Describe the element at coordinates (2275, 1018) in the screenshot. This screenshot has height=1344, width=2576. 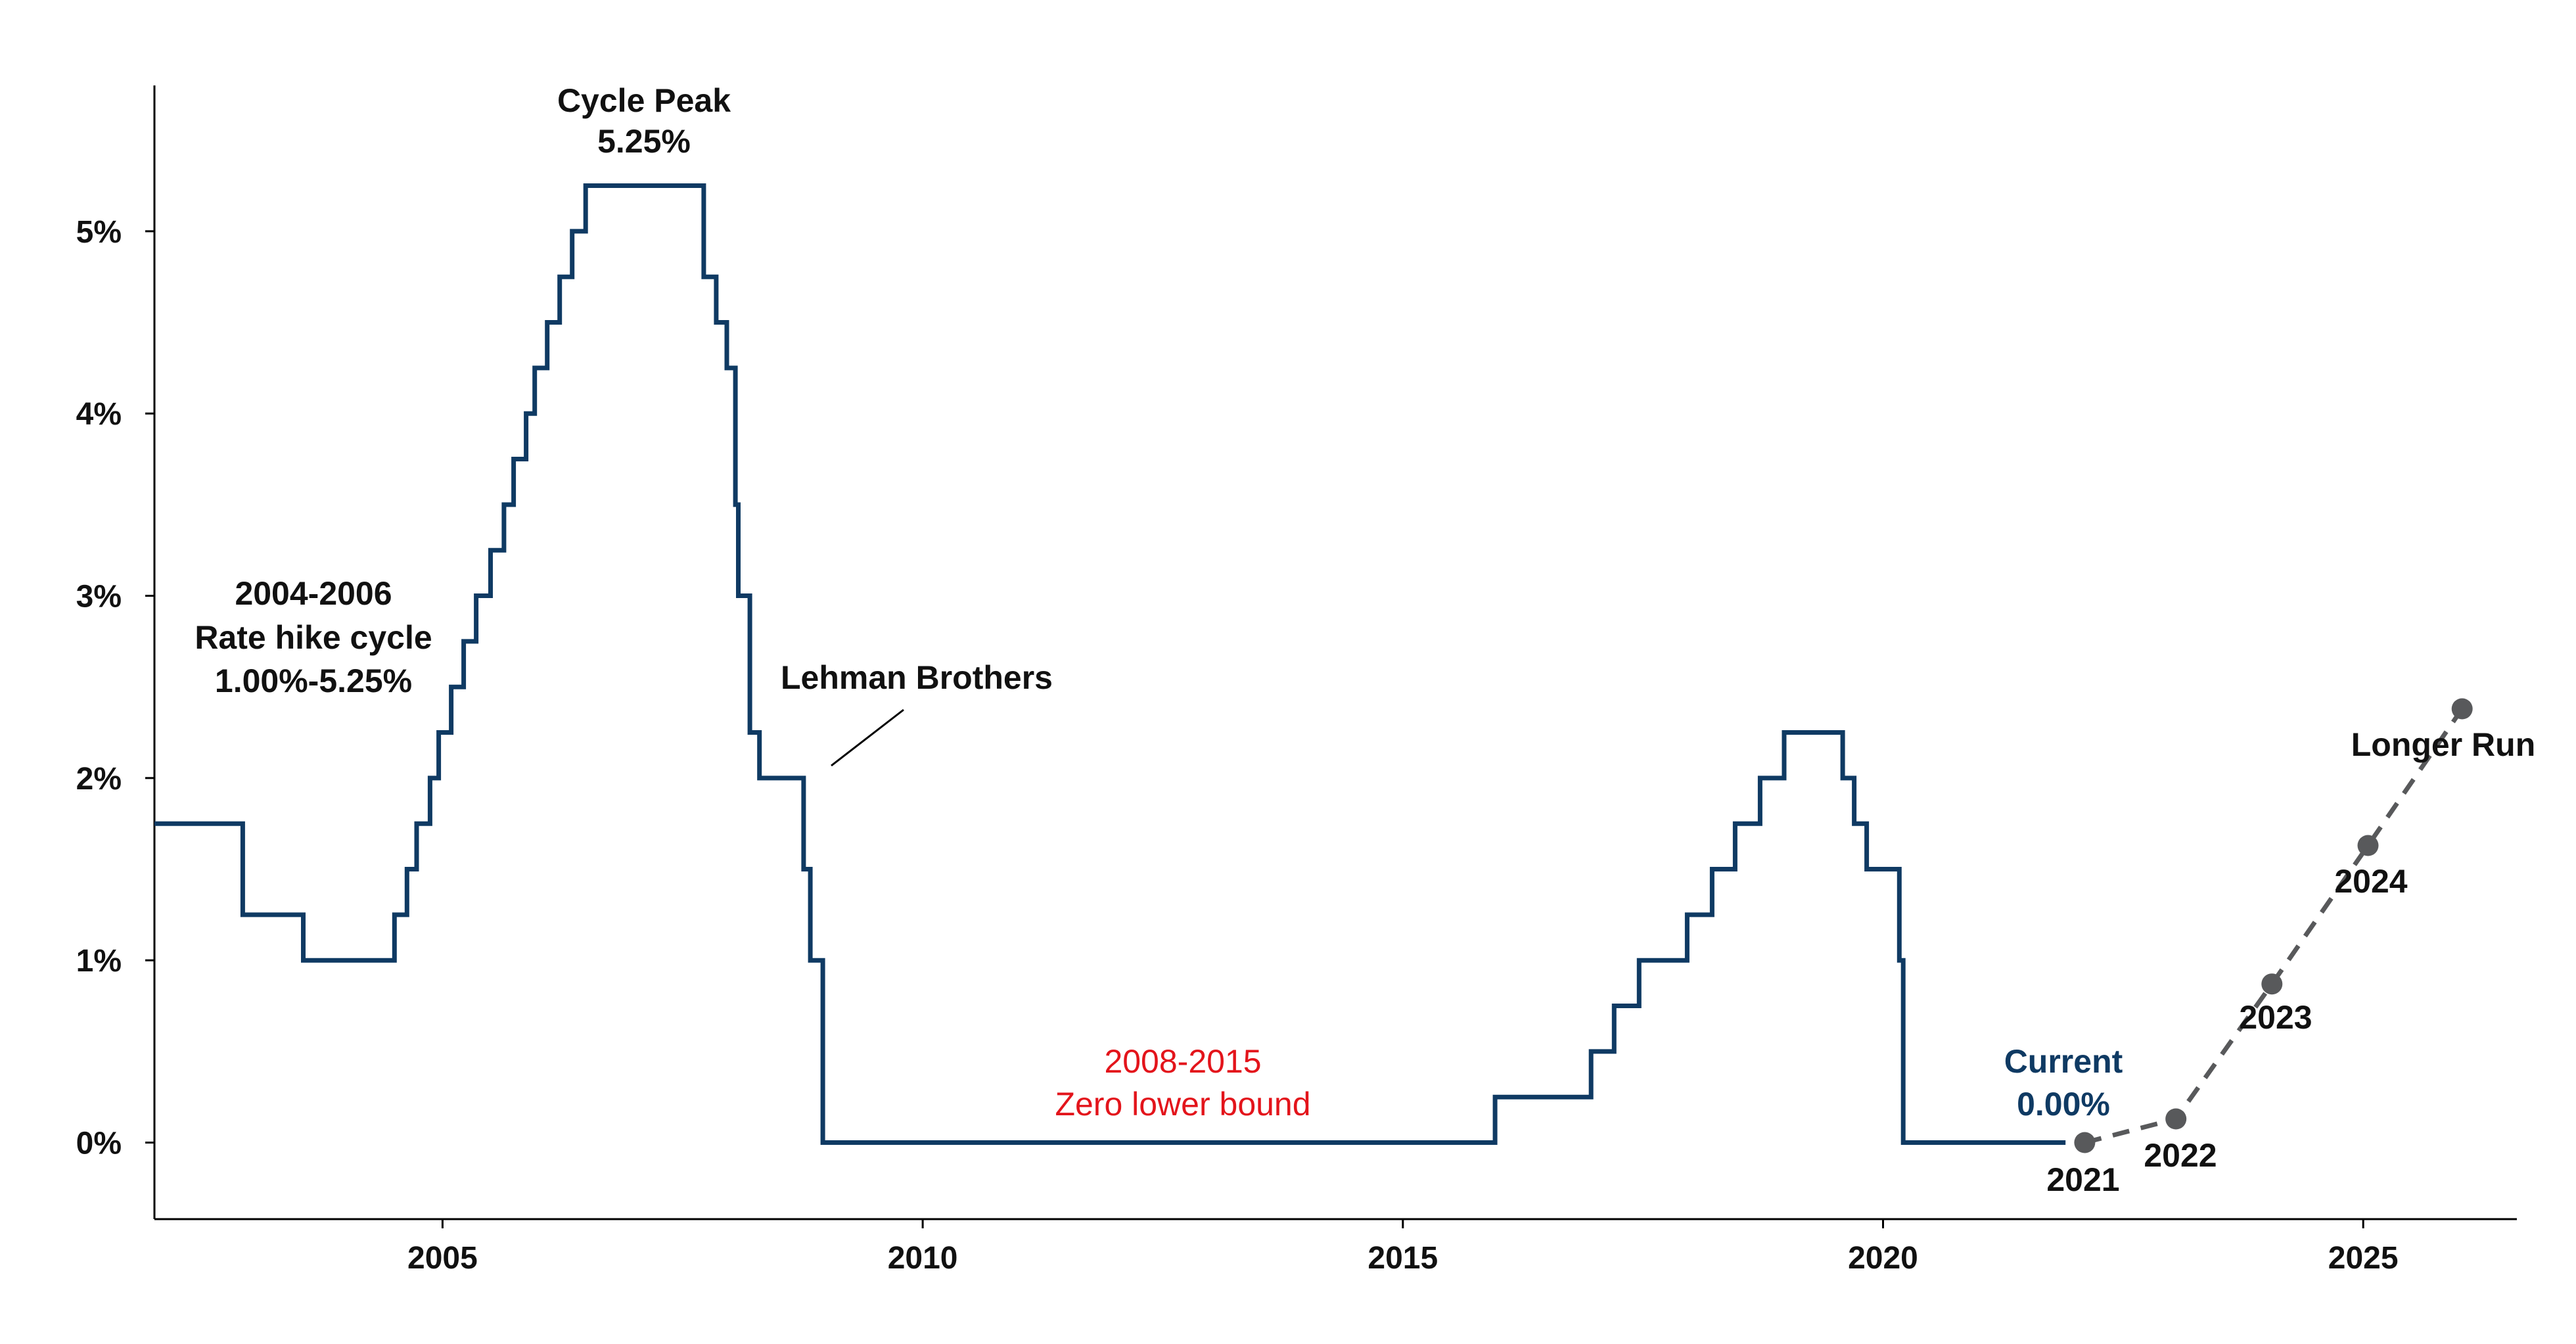
I see `dot-label-2023: 2023` at that location.